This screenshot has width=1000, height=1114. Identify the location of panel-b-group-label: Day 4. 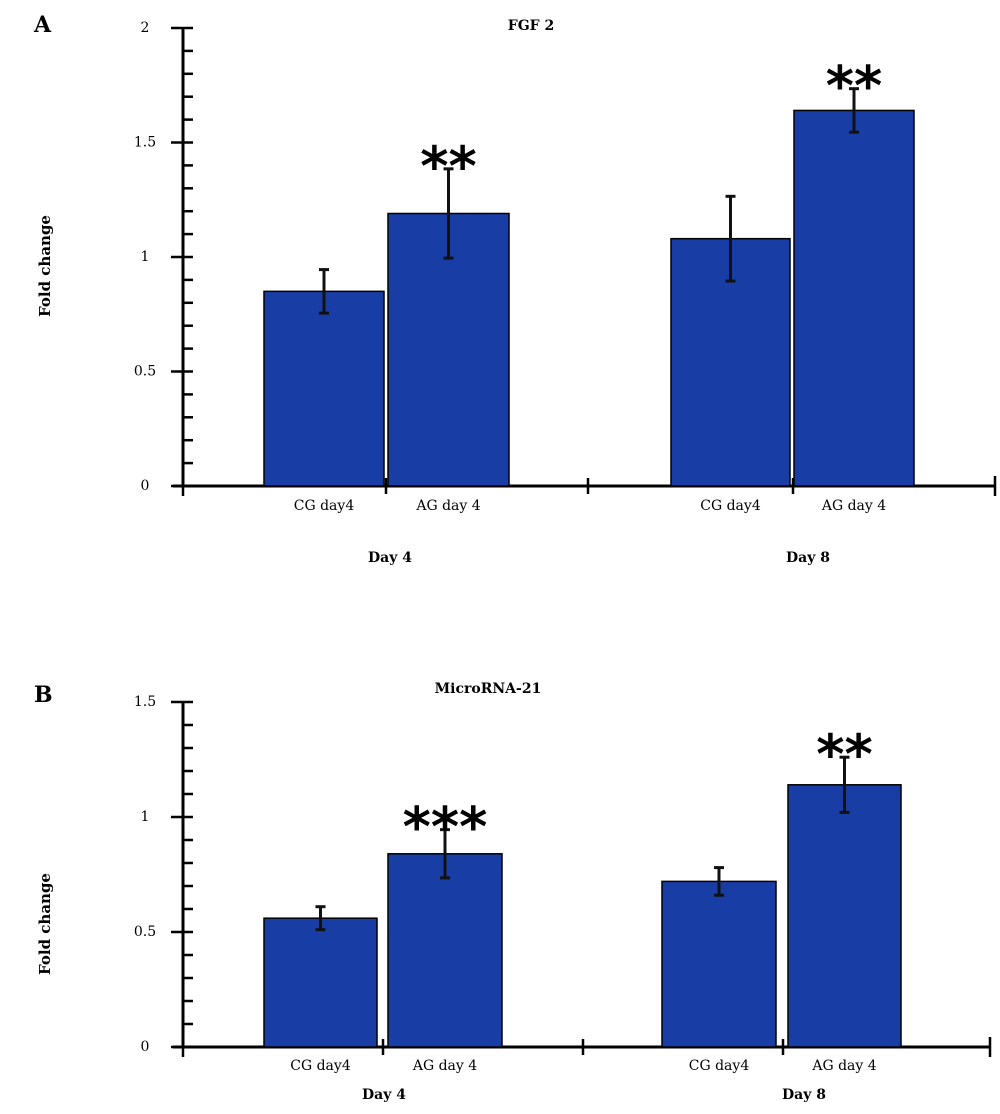
(384, 1095).